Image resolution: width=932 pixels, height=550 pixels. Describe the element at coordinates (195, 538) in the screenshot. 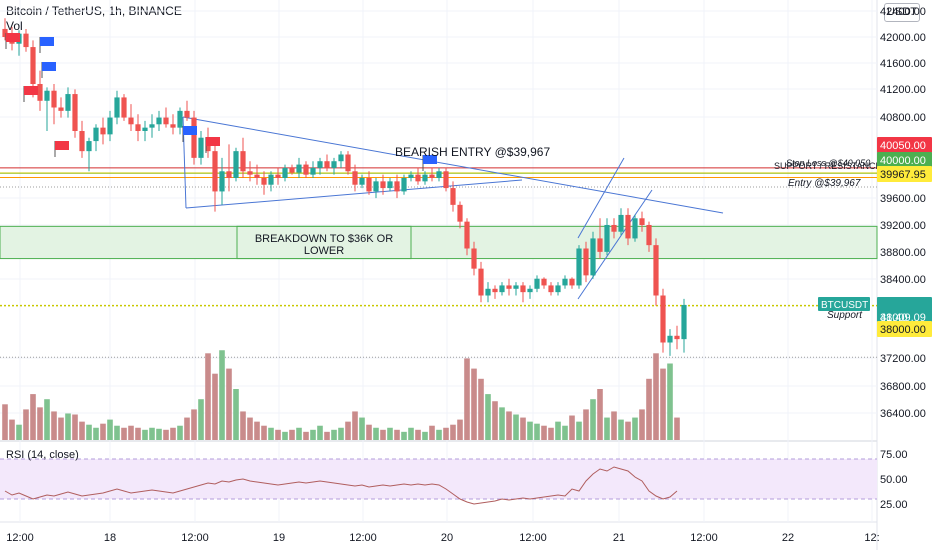

I see `x-tick-label: 12:00` at that location.